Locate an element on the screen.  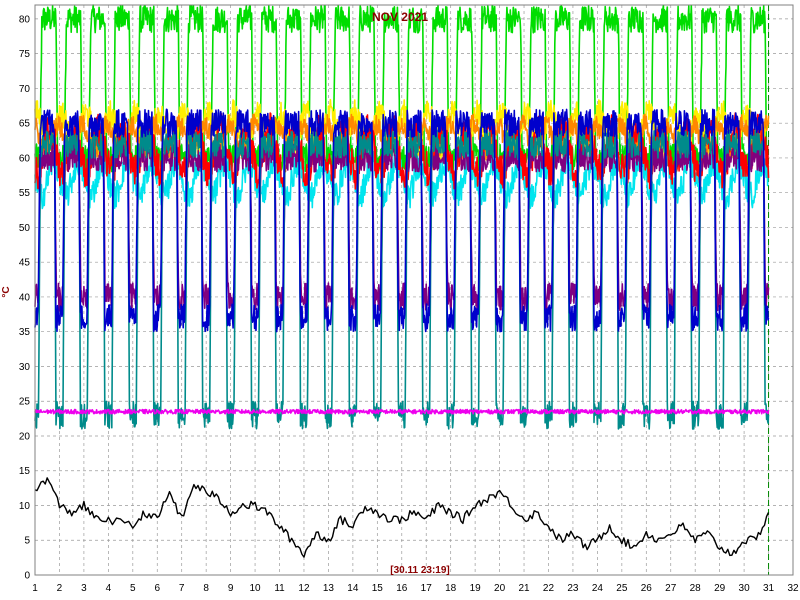
y-tick-label: 65 is located at coordinates (25, 124).